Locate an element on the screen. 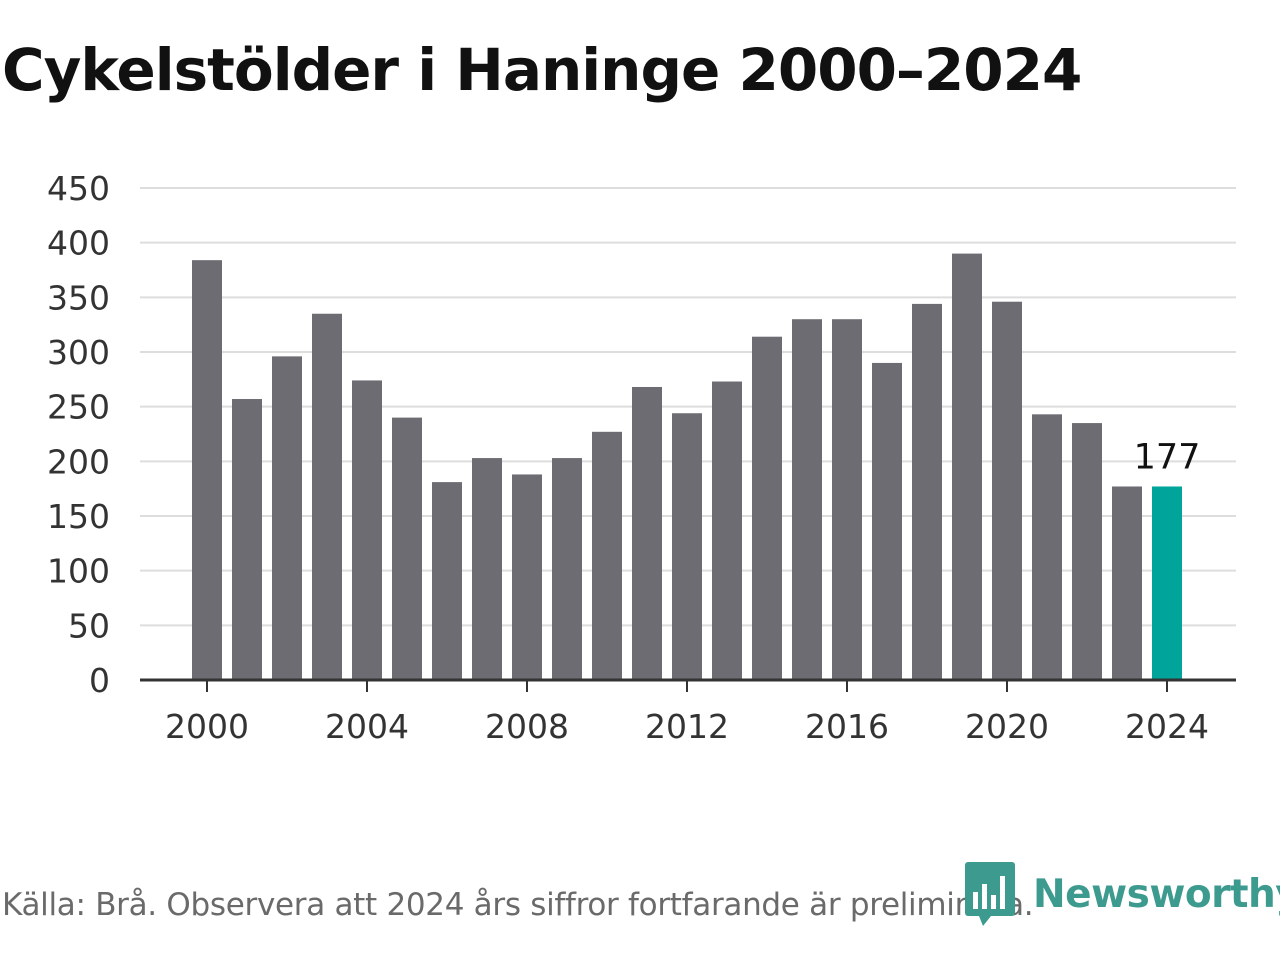 This screenshot has height=960, width=1280. y-tick-label: 100 is located at coordinates (78, 571).